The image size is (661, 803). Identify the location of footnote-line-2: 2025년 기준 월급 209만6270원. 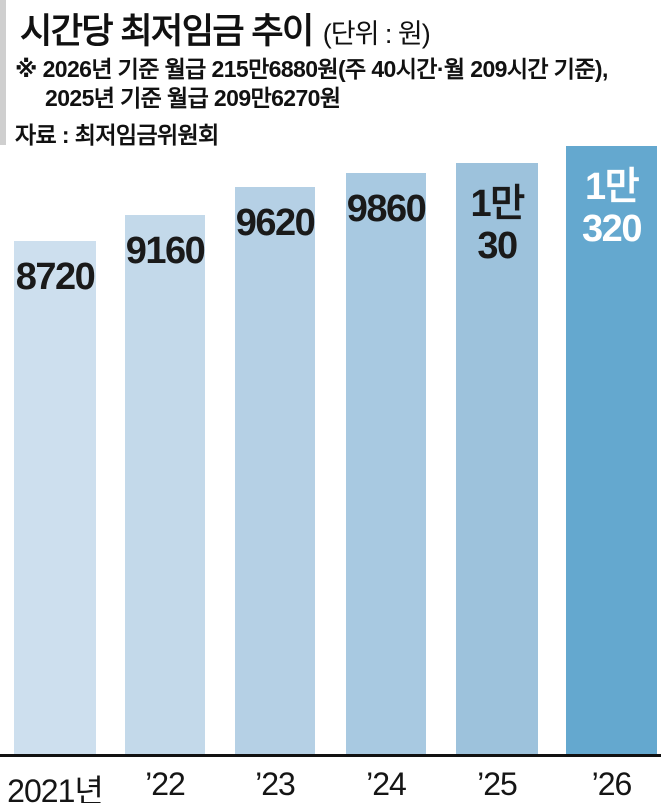
(193, 98).